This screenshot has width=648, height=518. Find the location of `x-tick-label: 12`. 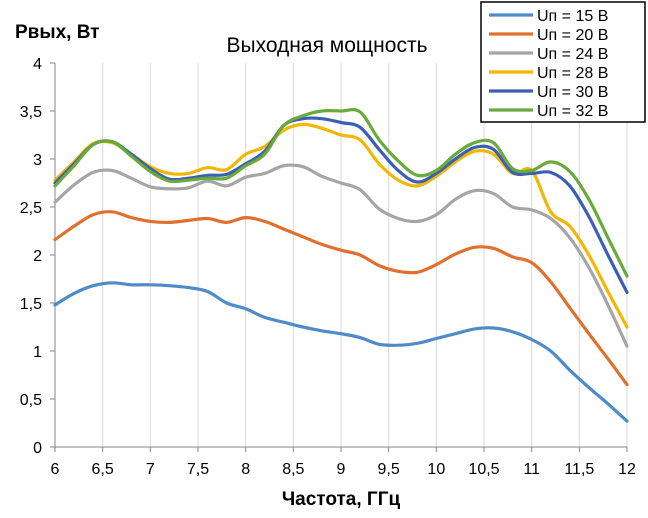

x-tick-label: 12 is located at coordinates (627, 469).